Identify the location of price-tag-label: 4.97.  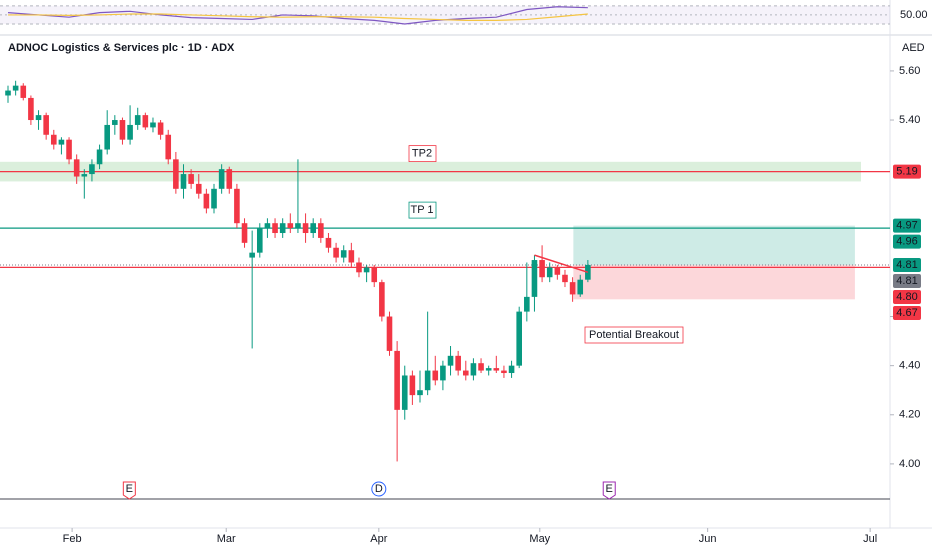
(906, 226).